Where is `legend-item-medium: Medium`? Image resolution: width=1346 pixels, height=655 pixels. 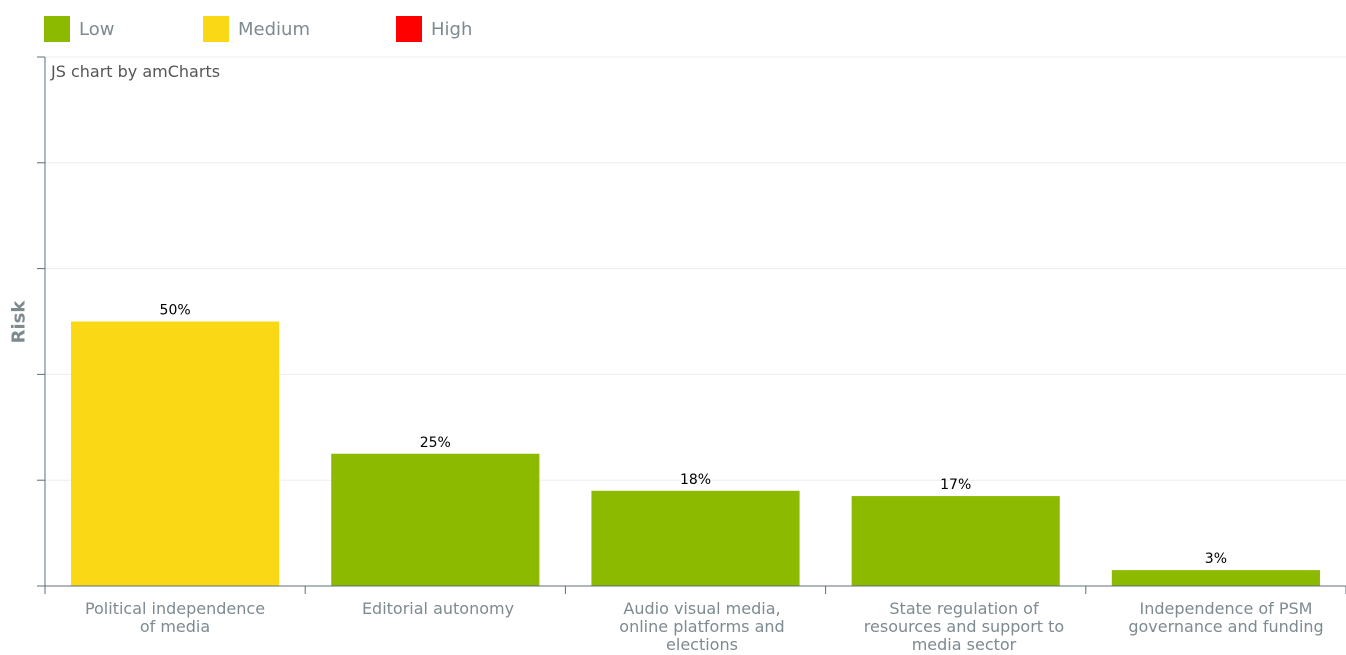 legend-item-medium: Medium is located at coordinates (256, 29).